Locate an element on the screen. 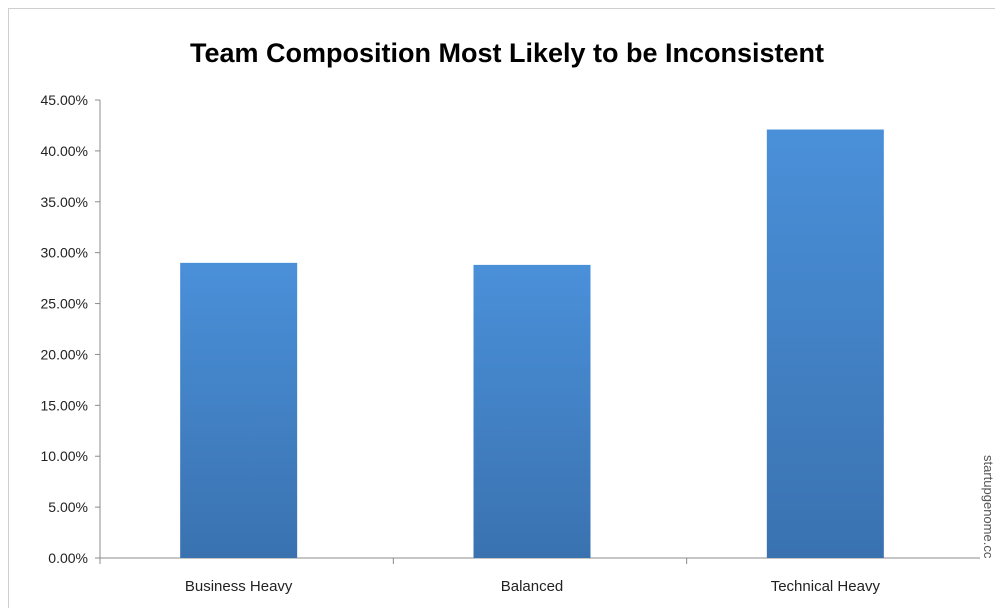 The height and width of the screenshot is (608, 995). x-category-label: Technical Heavy is located at coordinates (826, 586).